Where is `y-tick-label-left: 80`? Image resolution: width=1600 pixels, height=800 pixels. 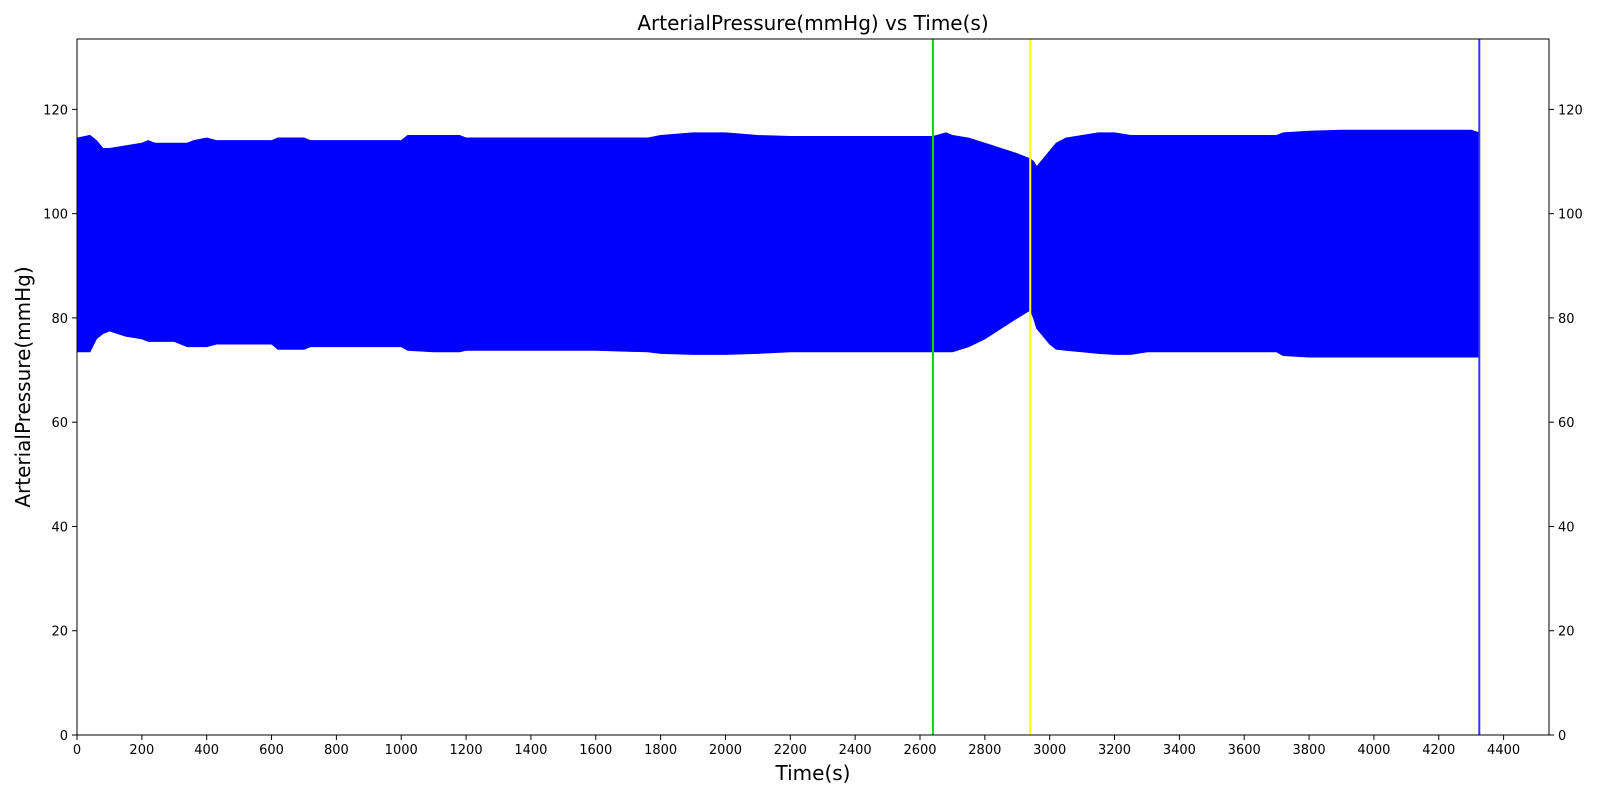 y-tick-label-left: 80 is located at coordinates (59, 319).